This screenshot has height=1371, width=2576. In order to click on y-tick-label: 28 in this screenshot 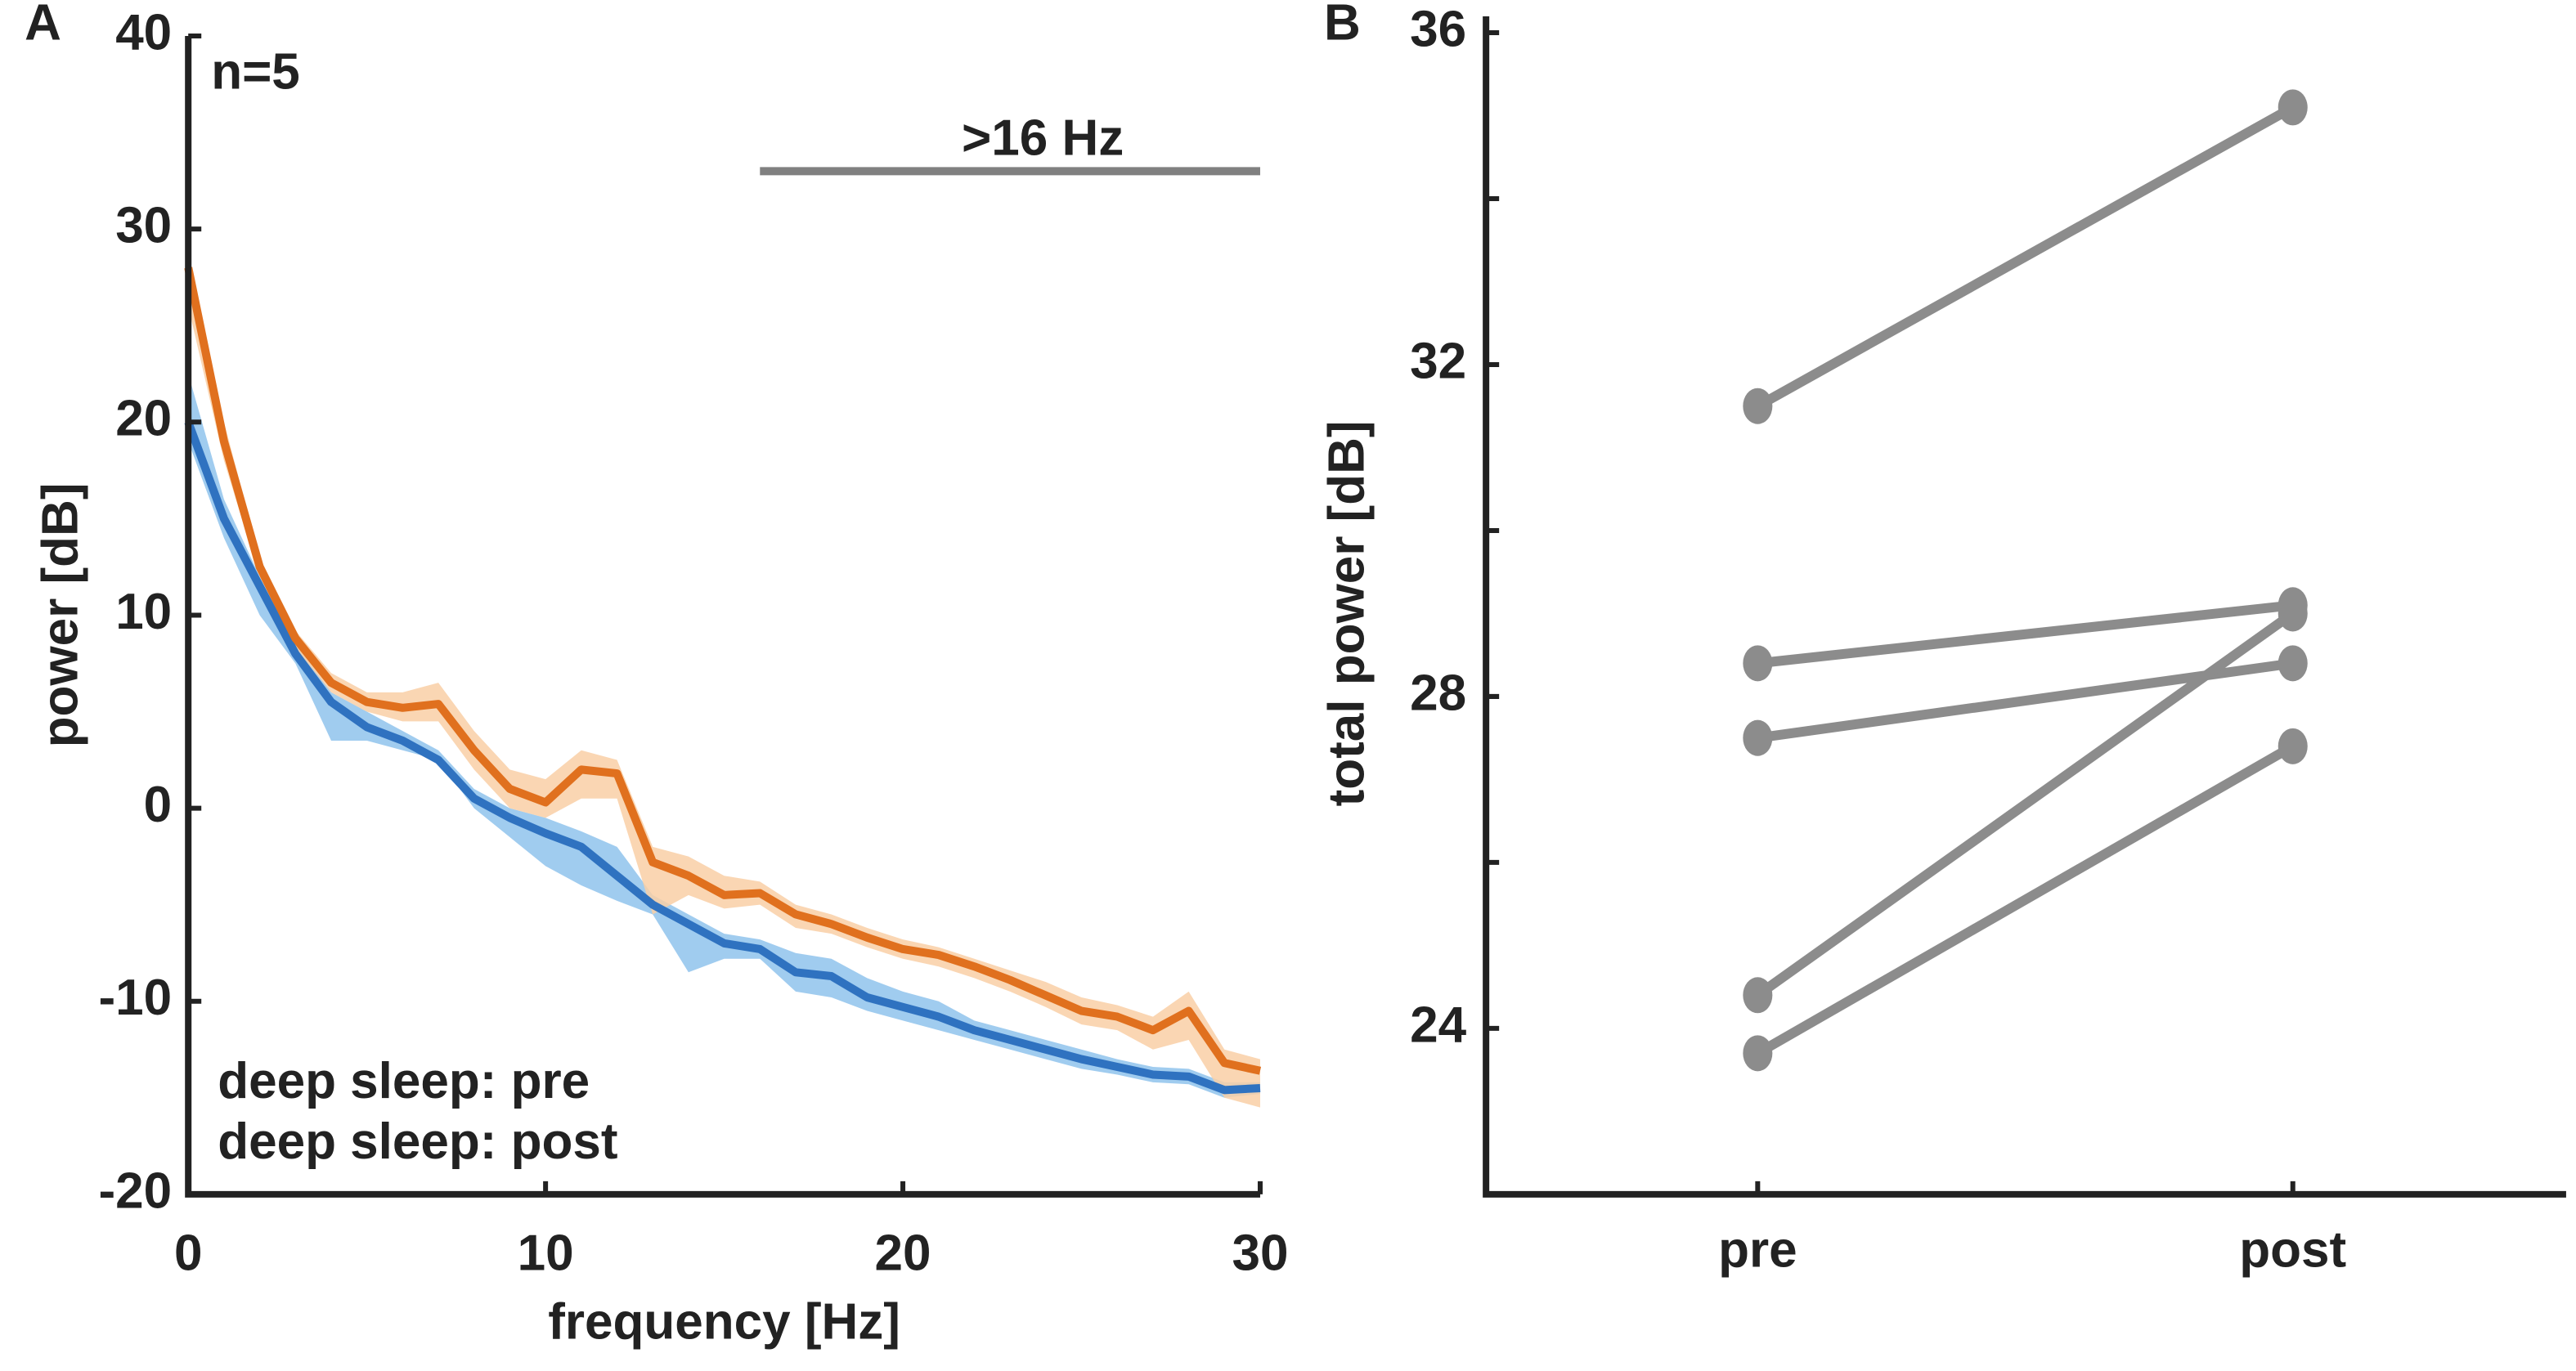, I will do `click(1438, 693)`.